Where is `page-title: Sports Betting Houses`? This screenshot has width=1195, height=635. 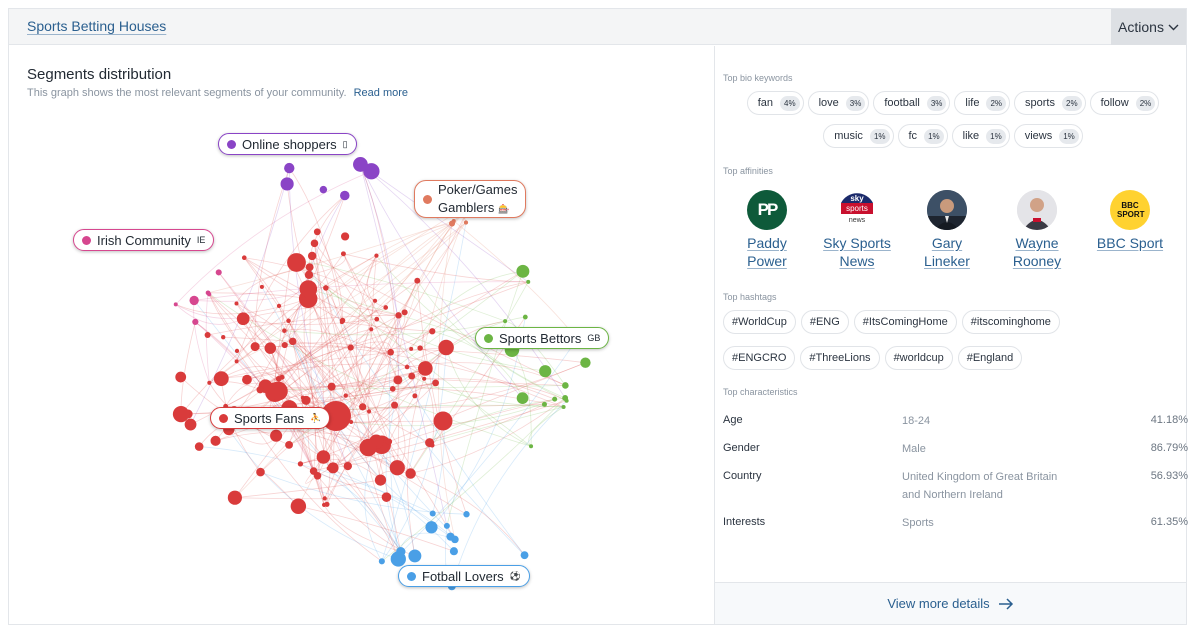
page-title: Sports Betting Houses is located at coordinates (97, 26).